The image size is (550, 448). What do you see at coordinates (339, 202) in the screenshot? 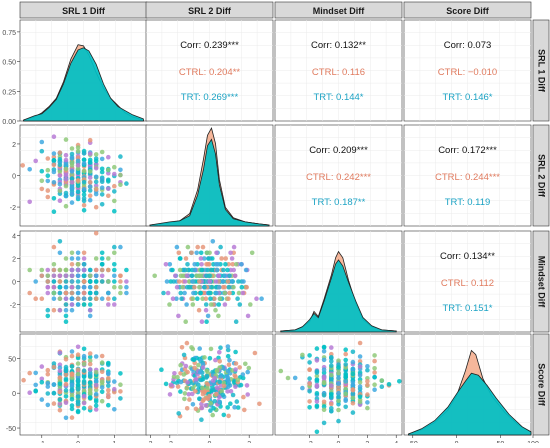
I see `corr-trt: TRT: 0.187**` at bounding box center [339, 202].